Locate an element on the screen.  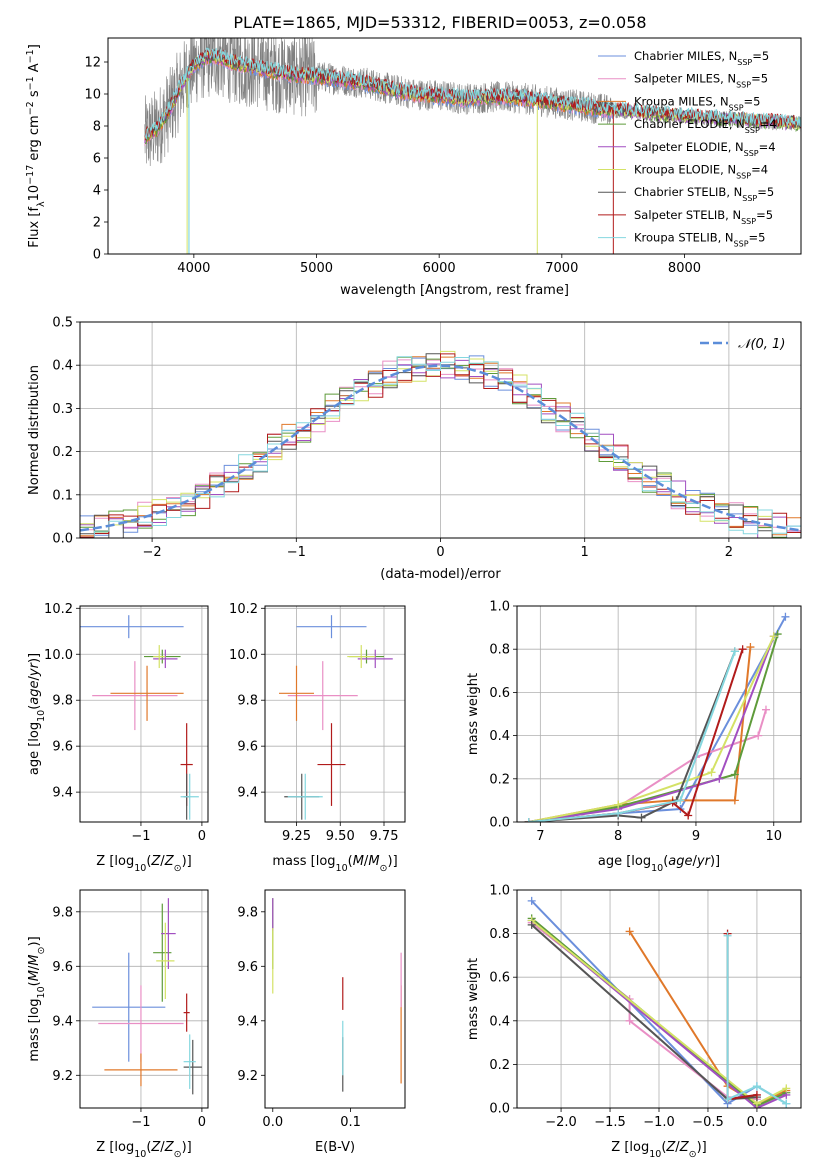
weight-line-kroupa_elodie is located at coordinates (651, 728).